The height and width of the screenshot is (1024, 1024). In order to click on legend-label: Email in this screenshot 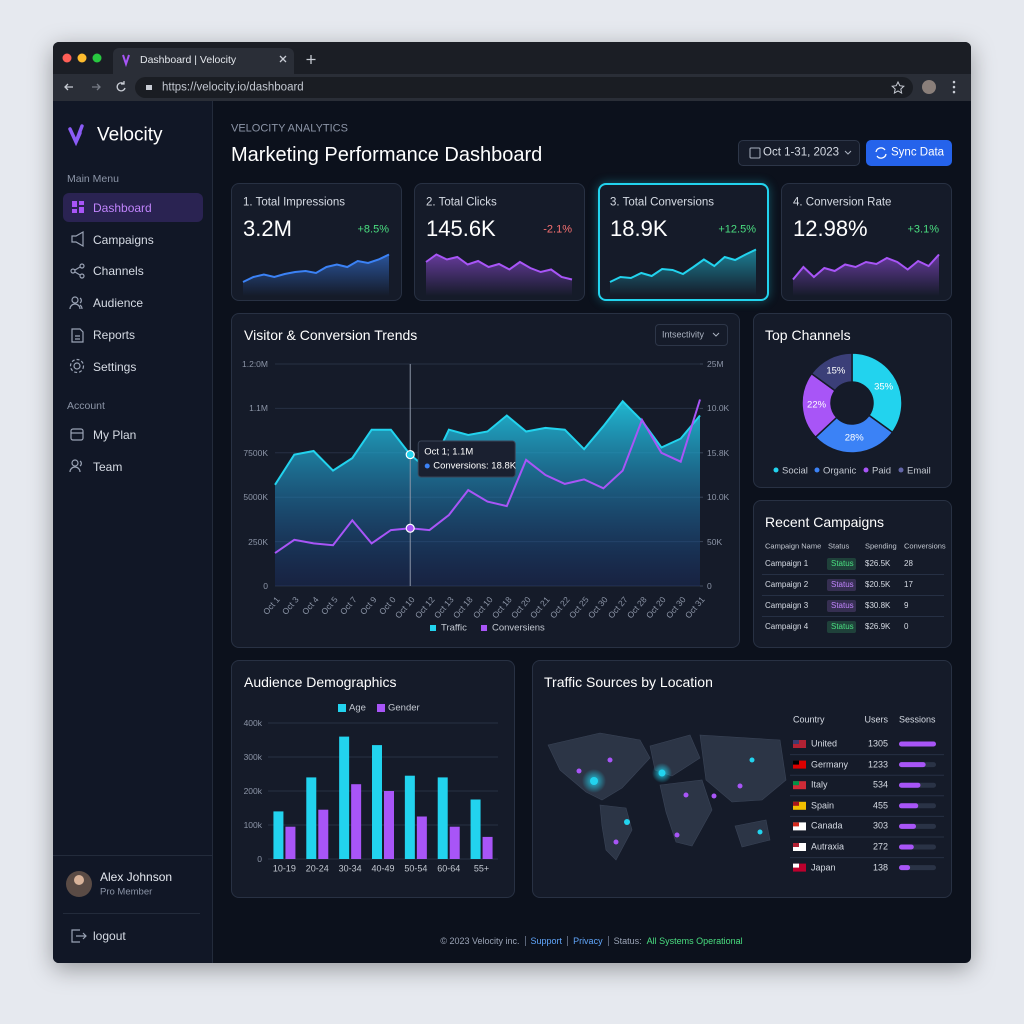, I will do `click(919, 471)`.